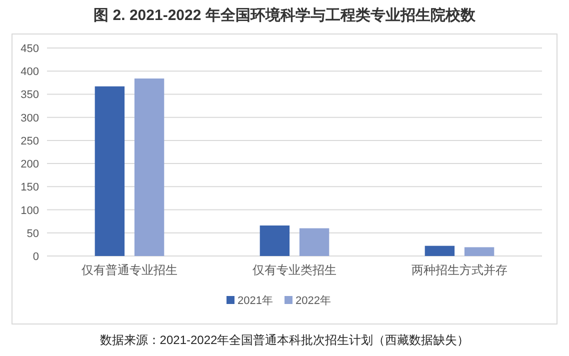 Image resolution: width=569 pixels, height=356 pixels. Describe the element at coordinates (32, 234) in the screenshot. I see `y-tick-label: 50` at that location.